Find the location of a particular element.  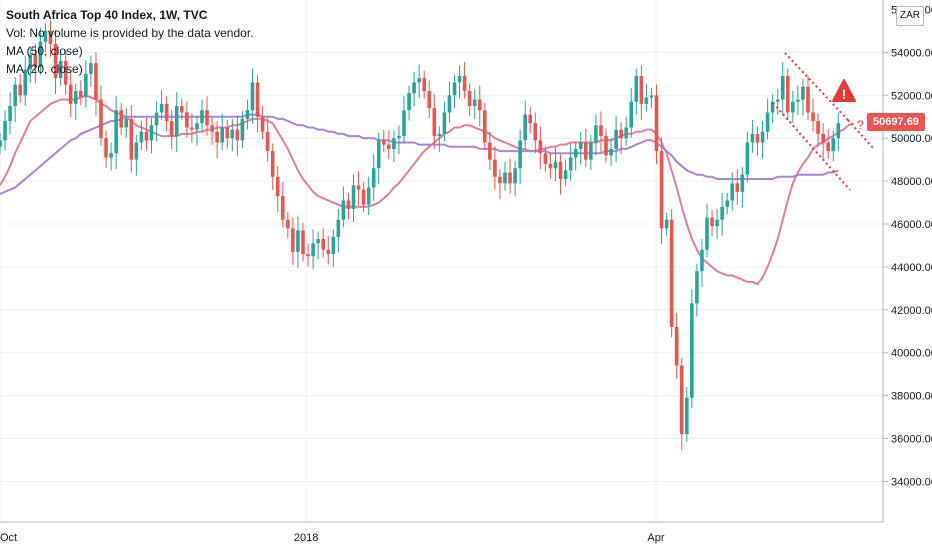

y-tick-label: 54000.00 is located at coordinates (911, 53).